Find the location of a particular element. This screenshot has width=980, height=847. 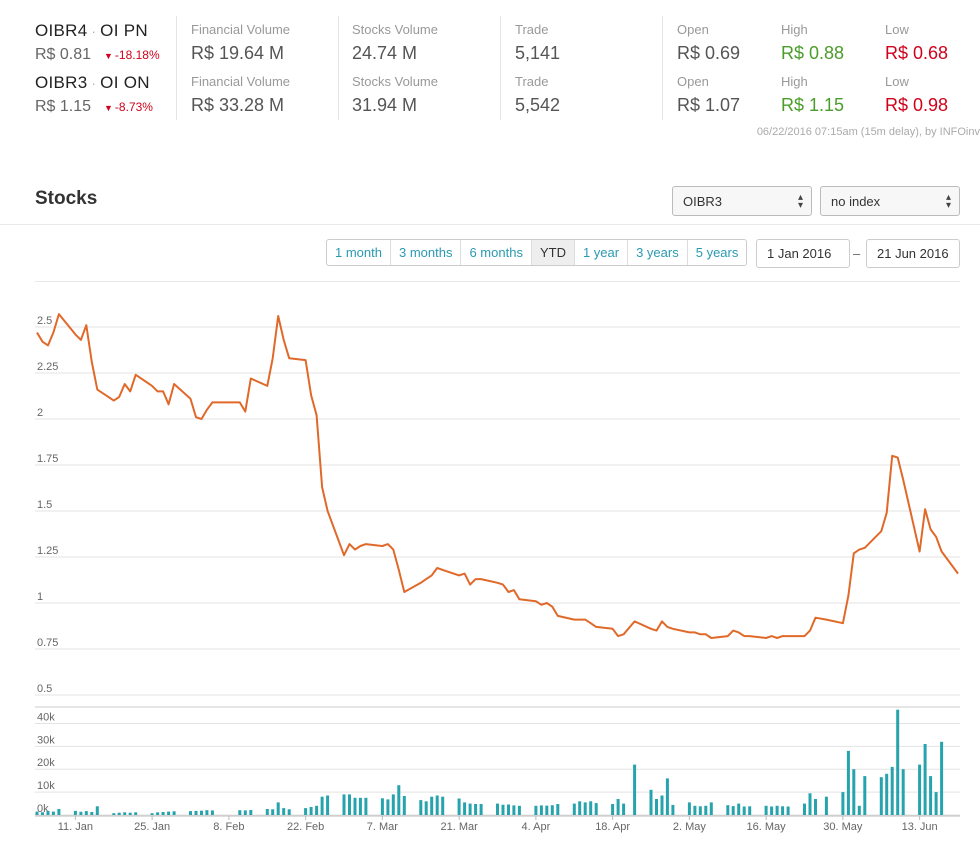

high-label: High is located at coordinates (794, 29).